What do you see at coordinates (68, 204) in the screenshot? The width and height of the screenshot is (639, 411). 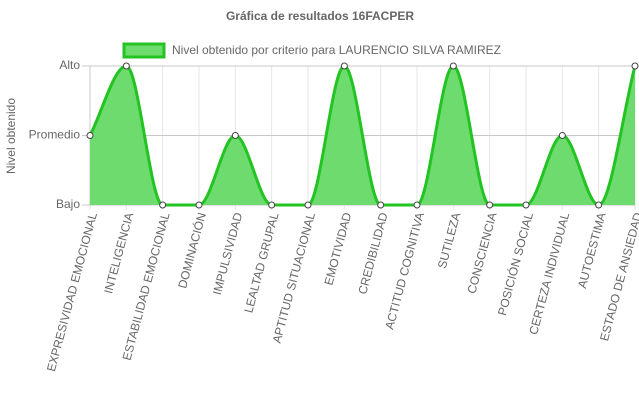 I see `y-tick-label: Bajo` at bounding box center [68, 204].